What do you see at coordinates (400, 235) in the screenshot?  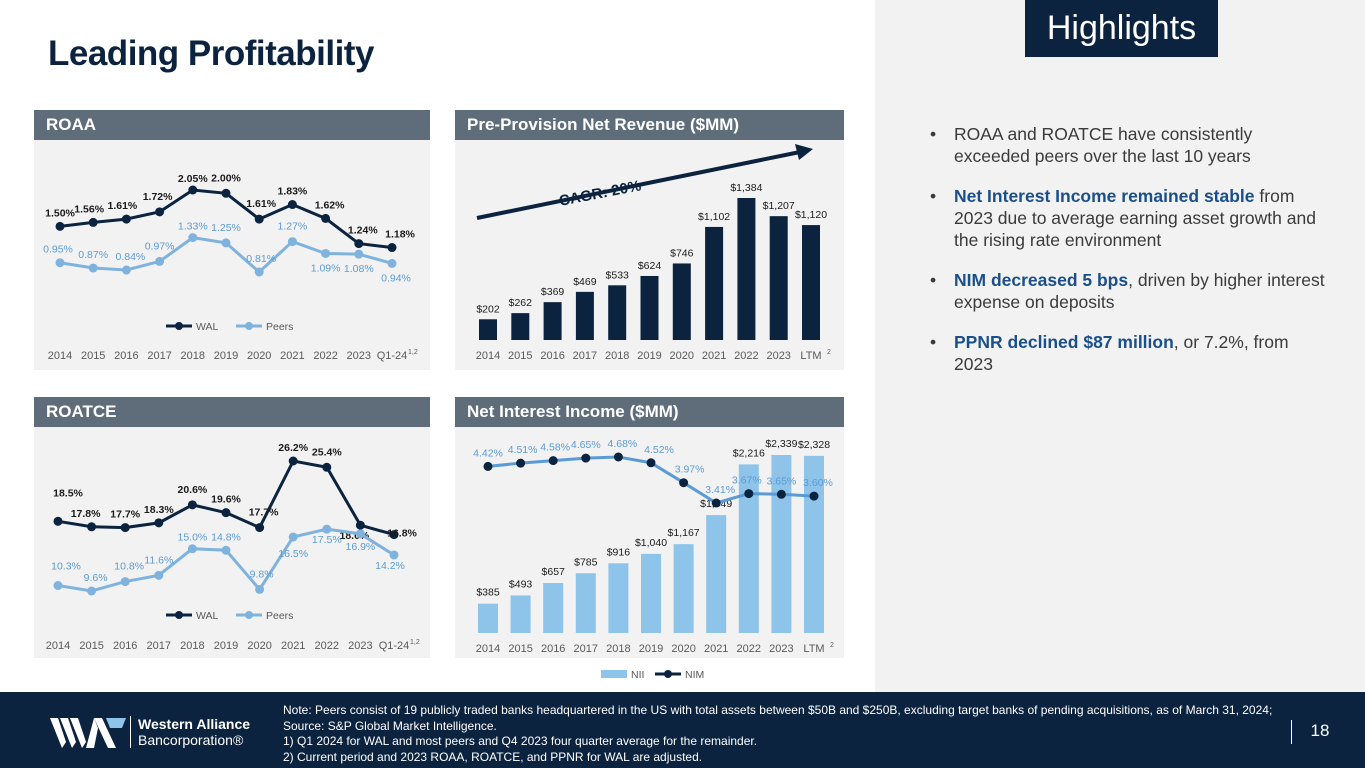 I see `wal-data-label: 1.18%` at bounding box center [400, 235].